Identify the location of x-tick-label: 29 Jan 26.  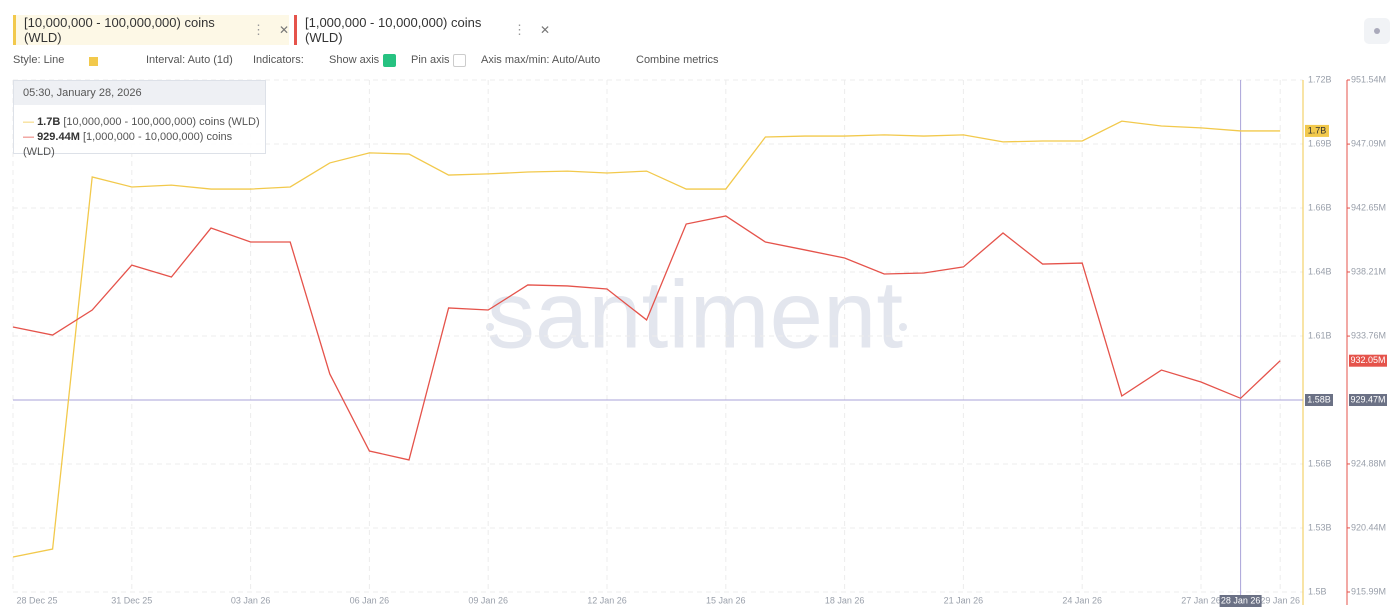
(1280, 600).